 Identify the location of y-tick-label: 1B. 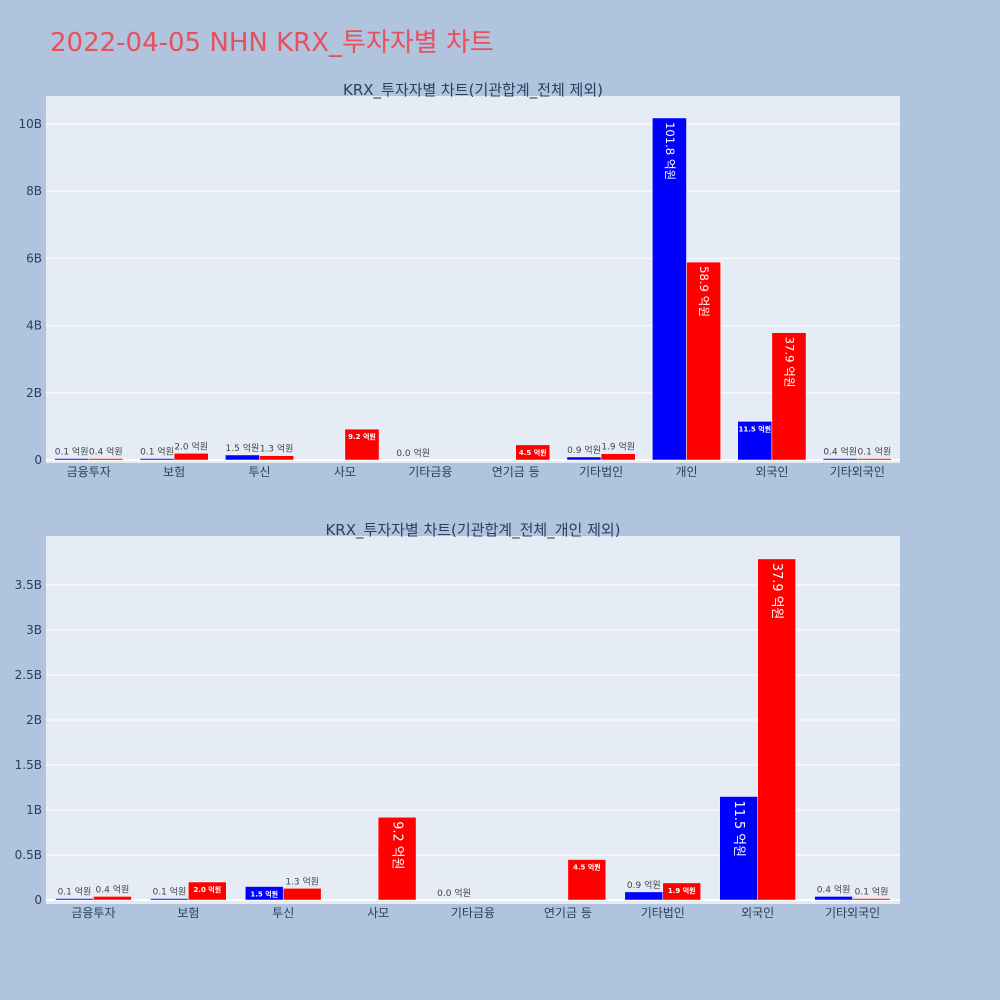
(34, 810).